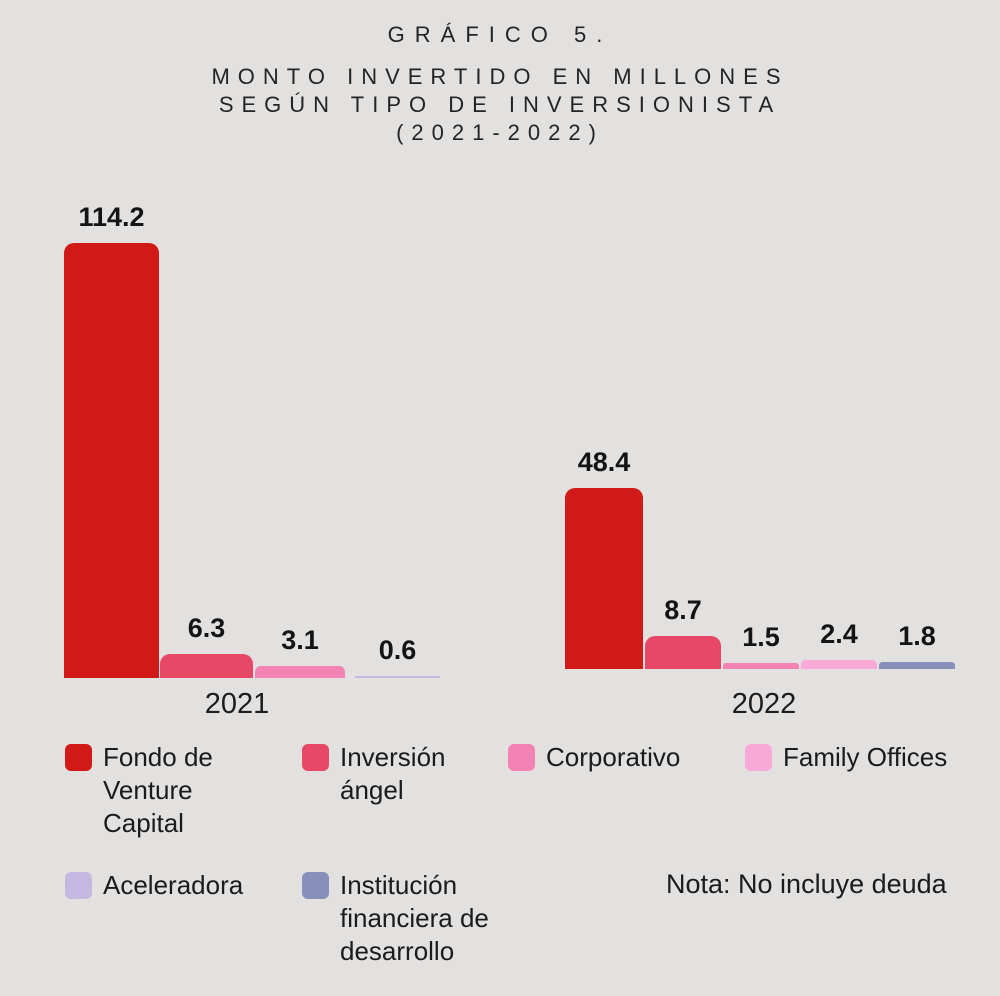  What do you see at coordinates (521, 757) in the screenshot?
I see `legend-swatch-corporativo` at bounding box center [521, 757].